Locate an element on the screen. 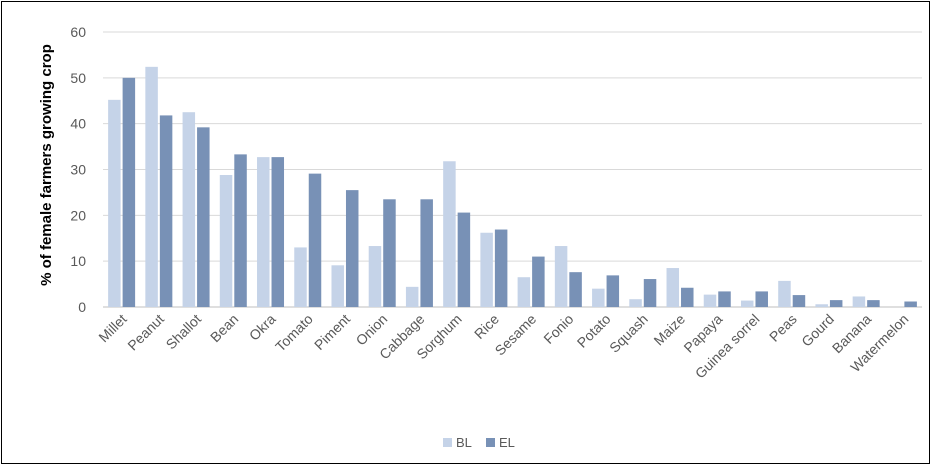  x-tick-label: Peas is located at coordinates (783, 328).